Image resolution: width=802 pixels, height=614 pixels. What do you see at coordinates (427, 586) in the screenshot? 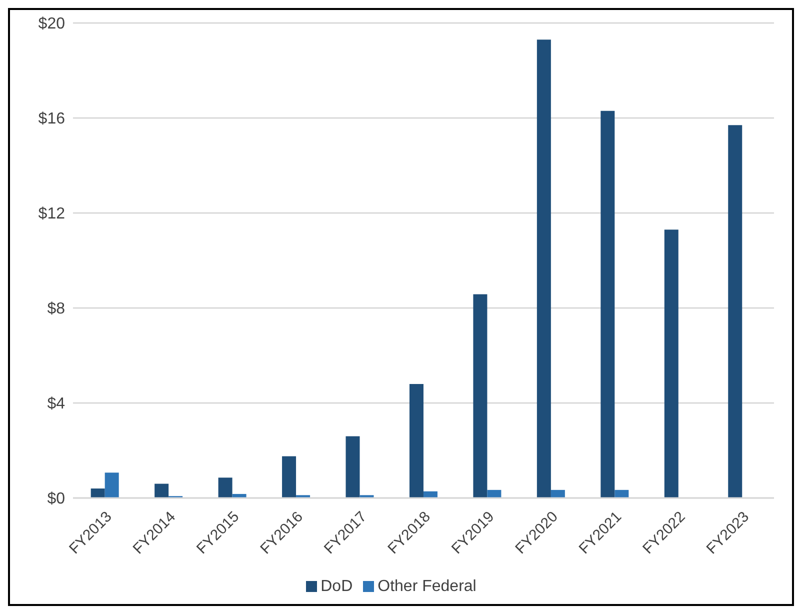
I see `legend-label: Other Federal` at bounding box center [427, 586].